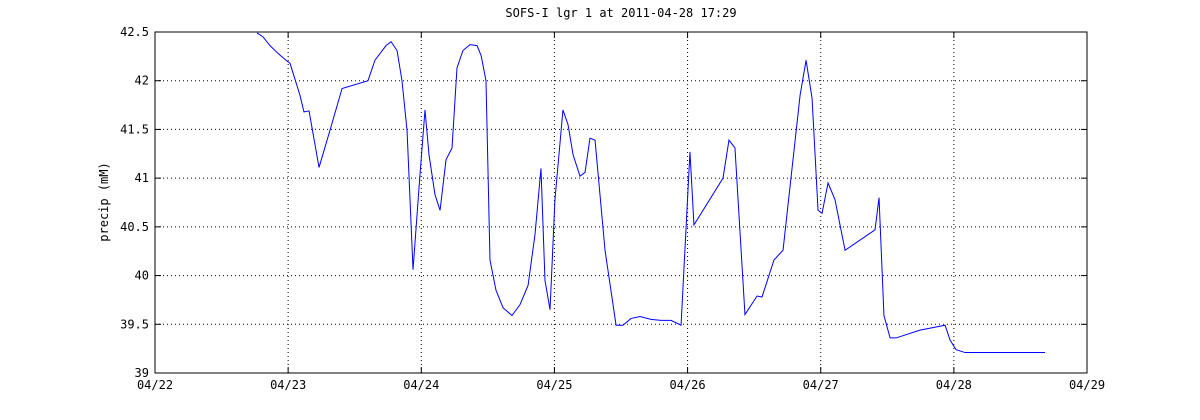 Image resolution: width=1200 pixels, height=420 pixels. Describe the element at coordinates (1087, 385) in the screenshot. I see `x-tick-label: 04/29` at that location.